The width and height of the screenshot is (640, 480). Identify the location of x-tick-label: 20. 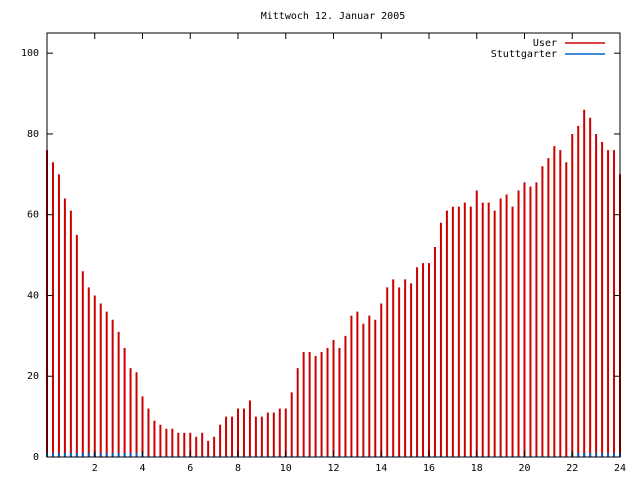
(524, 468).